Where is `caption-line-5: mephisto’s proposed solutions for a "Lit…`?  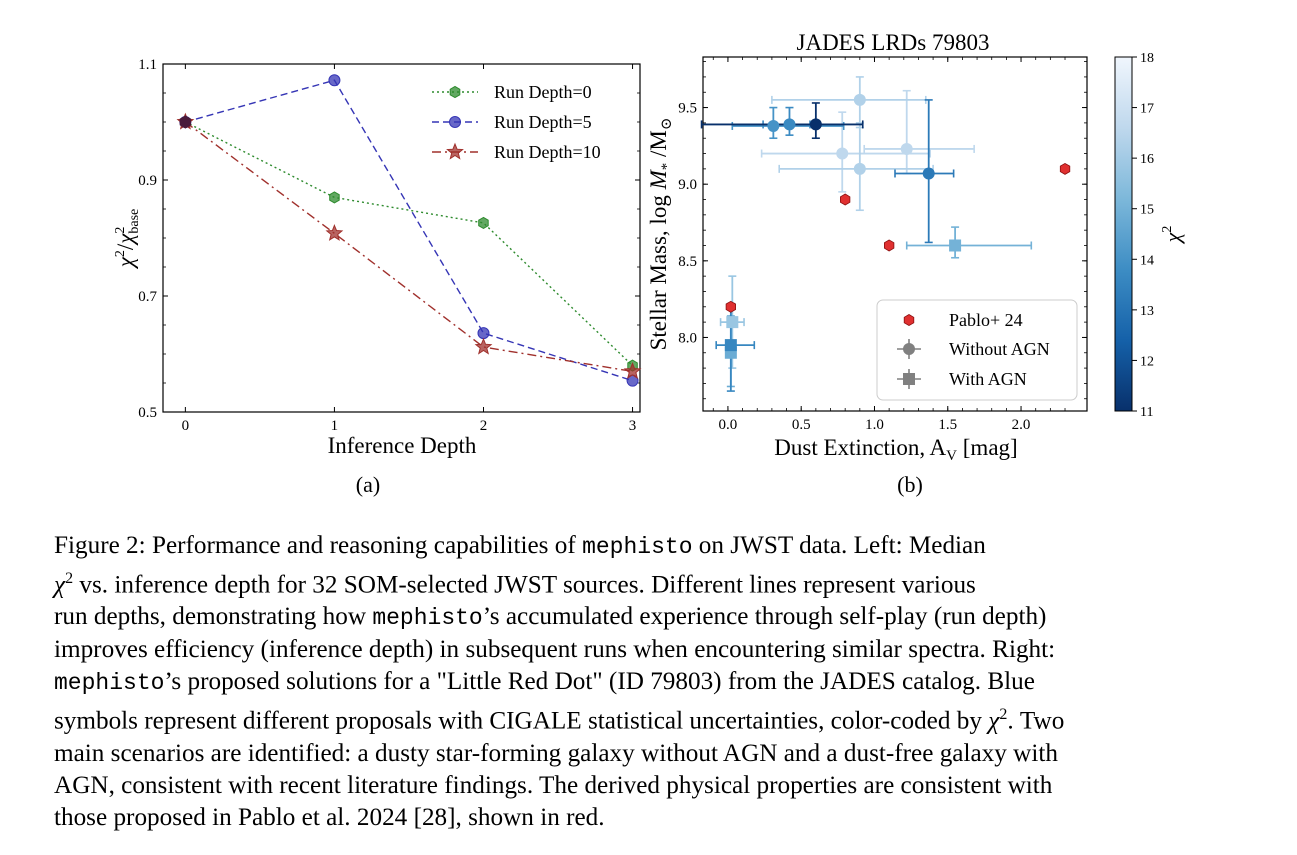
caption-line-5: mephisto’s proposed solutions for a "Lit… is located at coordinates (544, 682).